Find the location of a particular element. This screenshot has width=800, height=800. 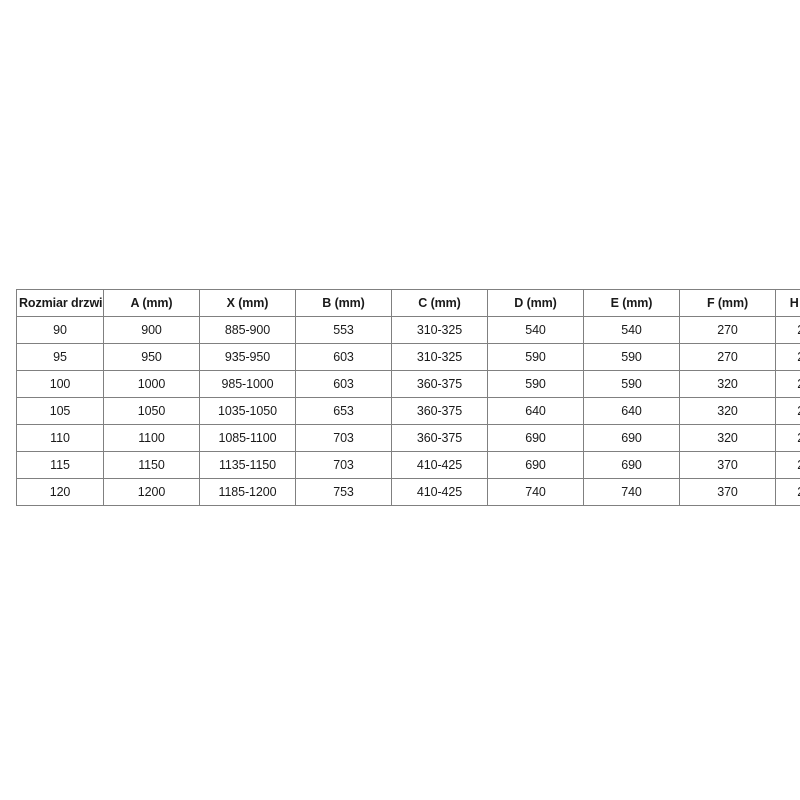

cell-d: 640 is located at coordinates (535, 411).